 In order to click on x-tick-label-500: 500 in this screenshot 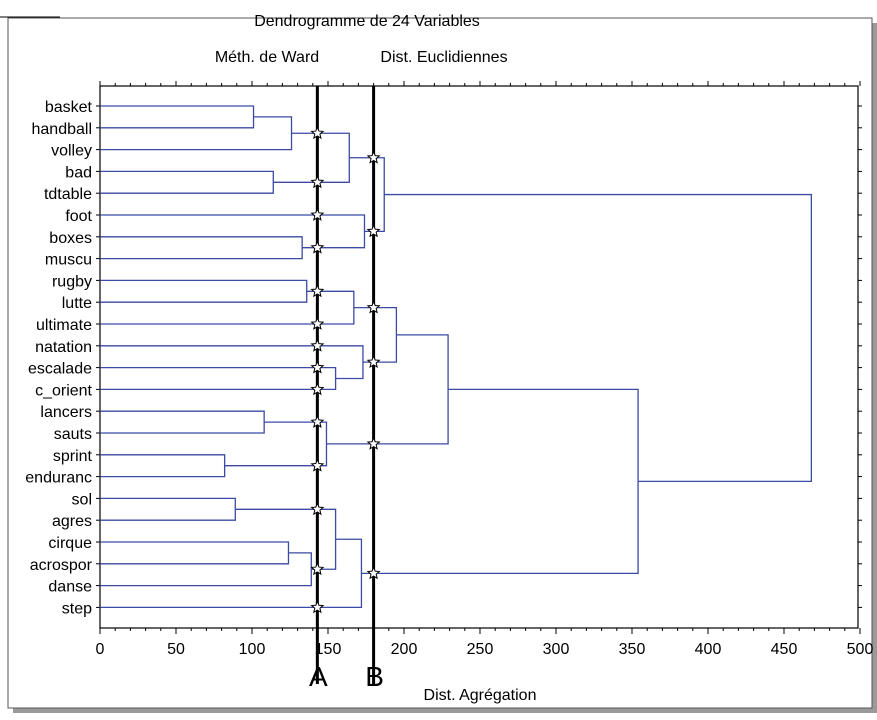, I will do `click(860, 649)`.